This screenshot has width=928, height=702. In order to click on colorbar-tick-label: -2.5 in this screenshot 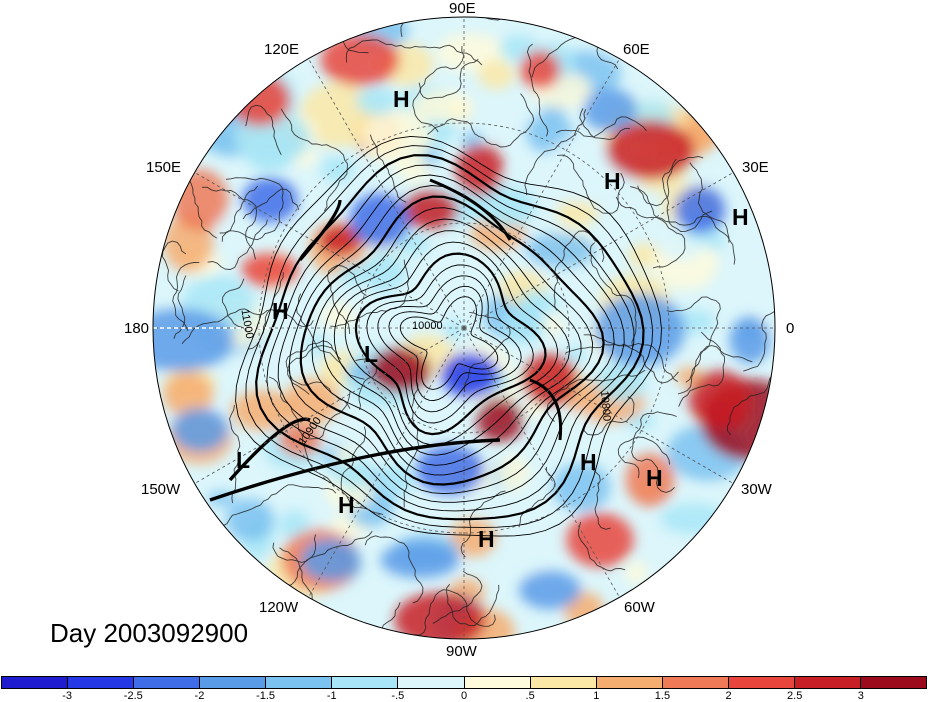, I will do `click(133, 696)`.